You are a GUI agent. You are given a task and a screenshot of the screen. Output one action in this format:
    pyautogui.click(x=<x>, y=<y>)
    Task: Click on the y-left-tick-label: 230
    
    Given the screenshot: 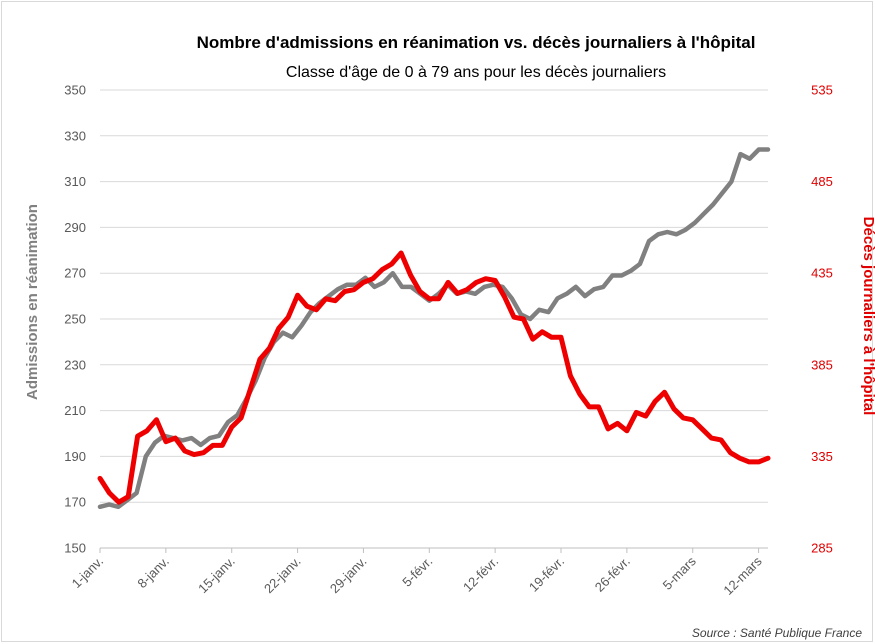 What is the action you would take?
    pyautogui.click(x=75, y=364)
    